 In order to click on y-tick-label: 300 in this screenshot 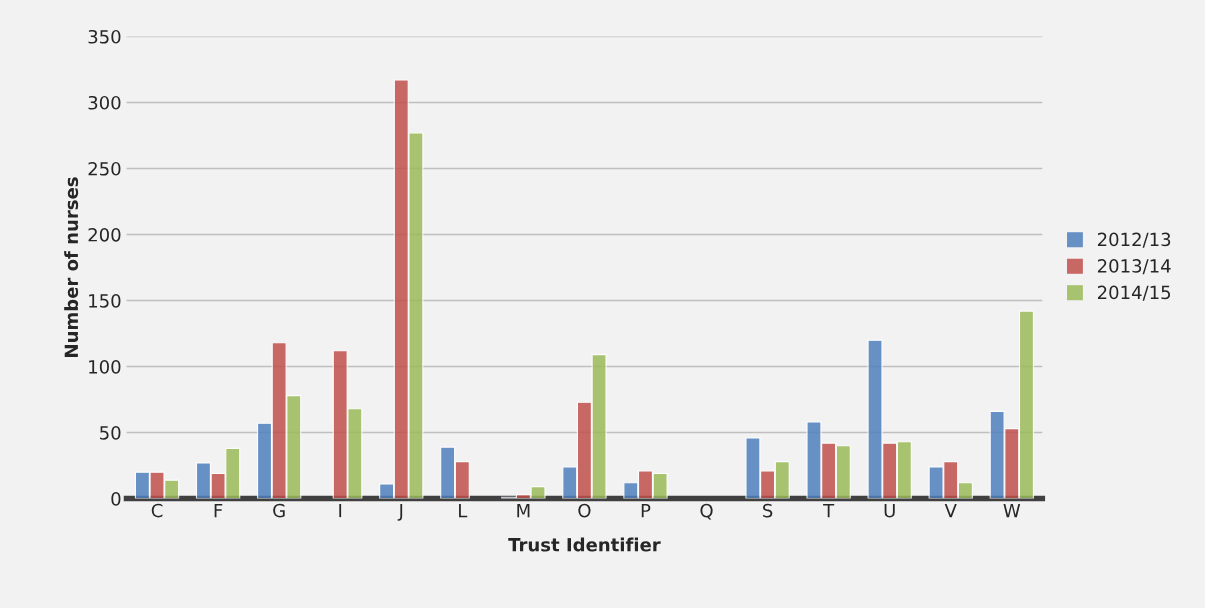, I will do `click(104, 102)`.